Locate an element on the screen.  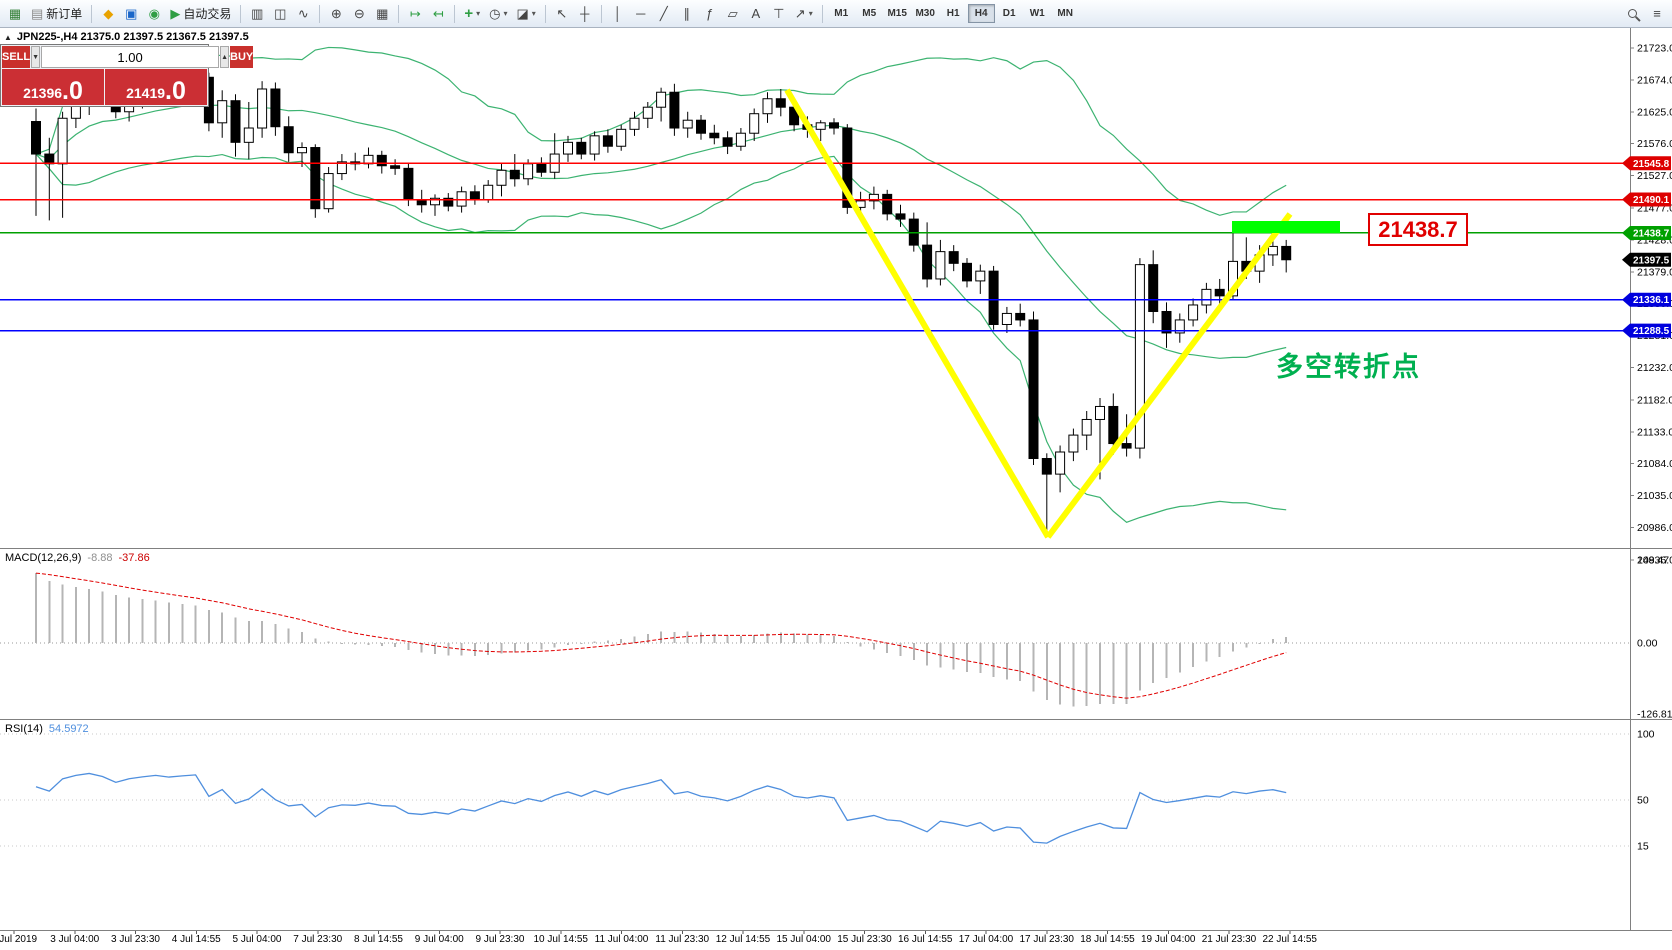
price-tick-label: 20986.0 is located at coordinates (1654, 528).